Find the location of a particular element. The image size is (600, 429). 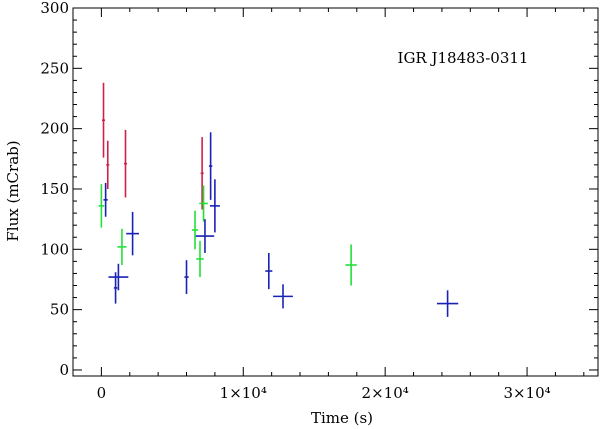

chart-annotation: IGR J18483-0311 is located at coordinates (463, 58).